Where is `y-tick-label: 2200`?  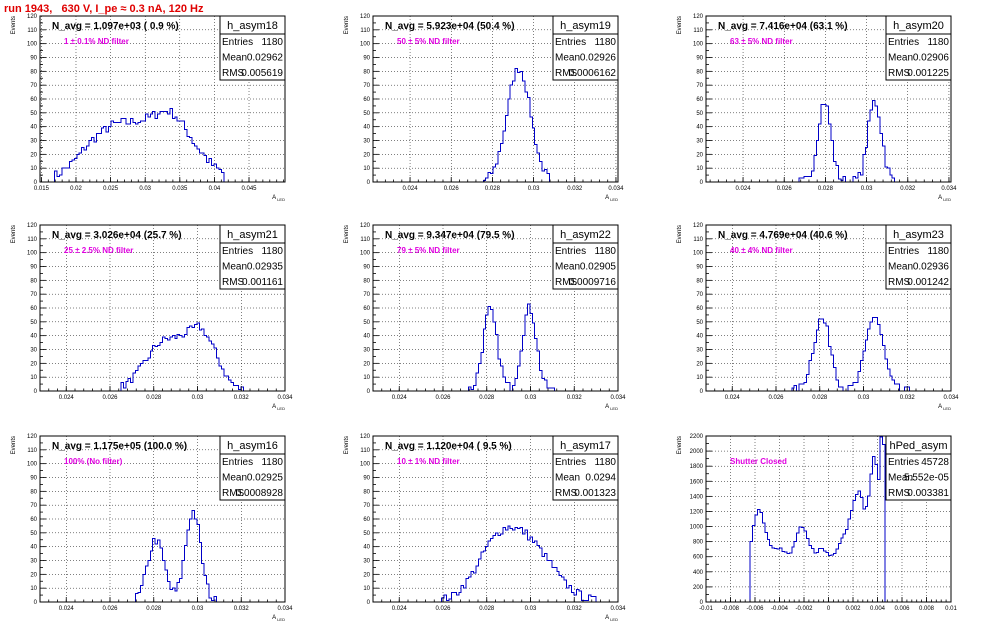 y-tick-label: 2200 is located at coordinates (697, 437).